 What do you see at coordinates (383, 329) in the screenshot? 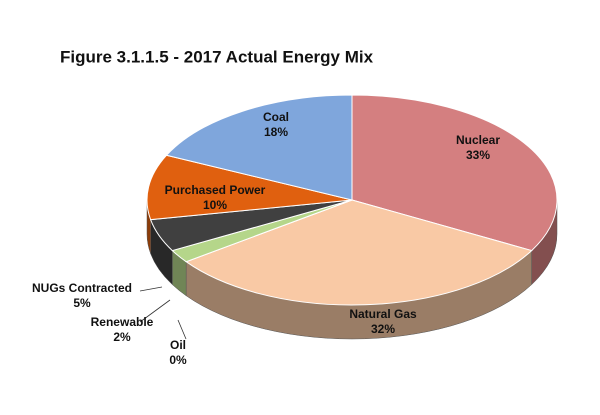
I see `value-label: 32%` at bounding box center [383, 329].